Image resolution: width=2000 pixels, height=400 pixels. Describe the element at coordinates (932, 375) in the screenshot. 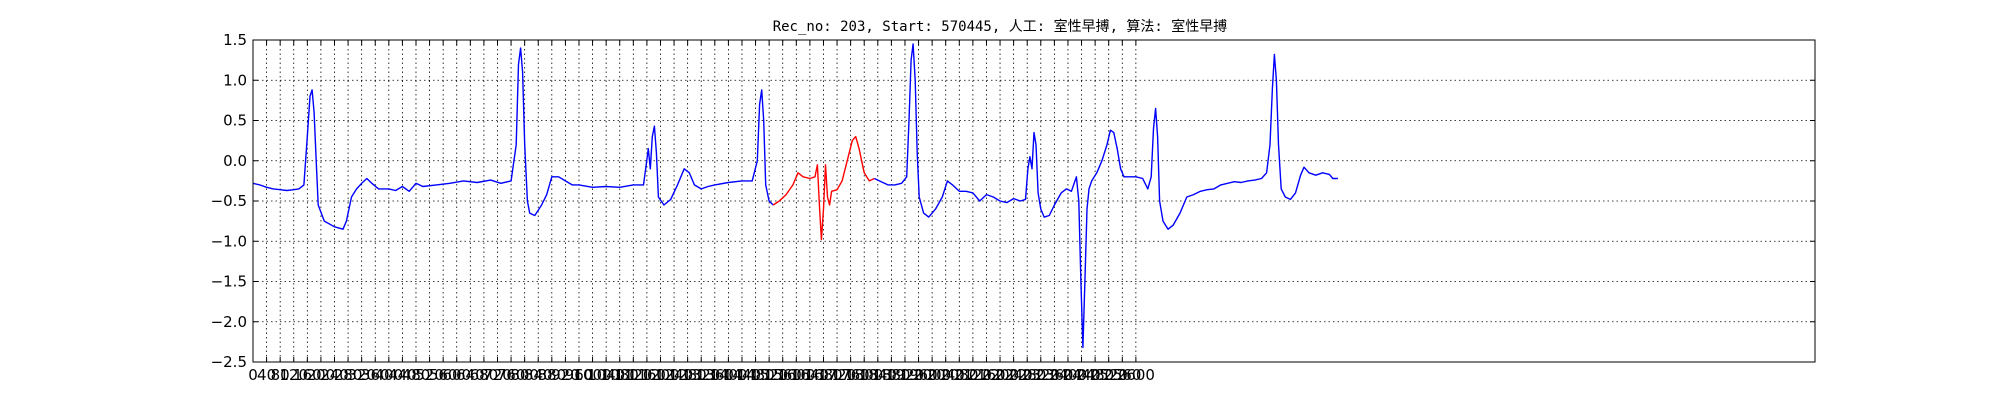

I see `x-tick-label: 2000` at that location.